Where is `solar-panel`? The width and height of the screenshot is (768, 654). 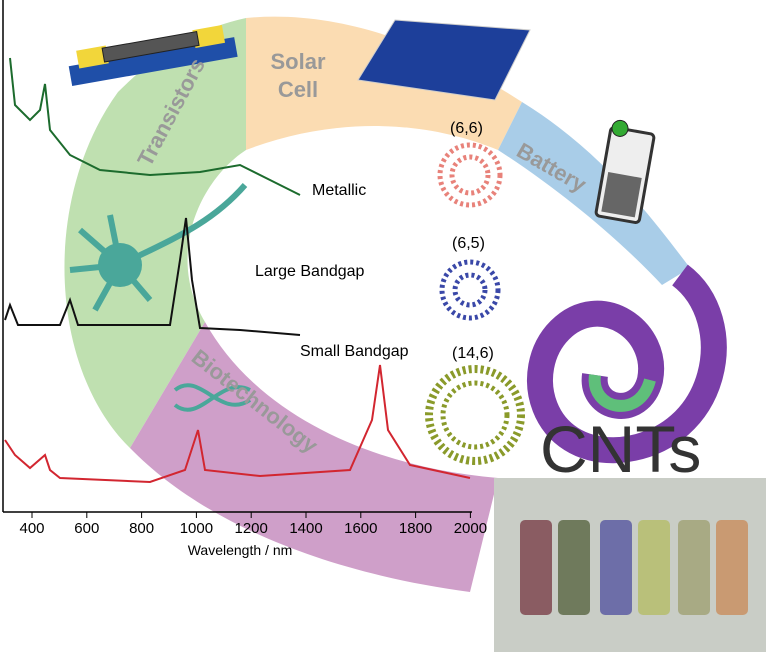
solar-panel is located at coordinates (444, 60).